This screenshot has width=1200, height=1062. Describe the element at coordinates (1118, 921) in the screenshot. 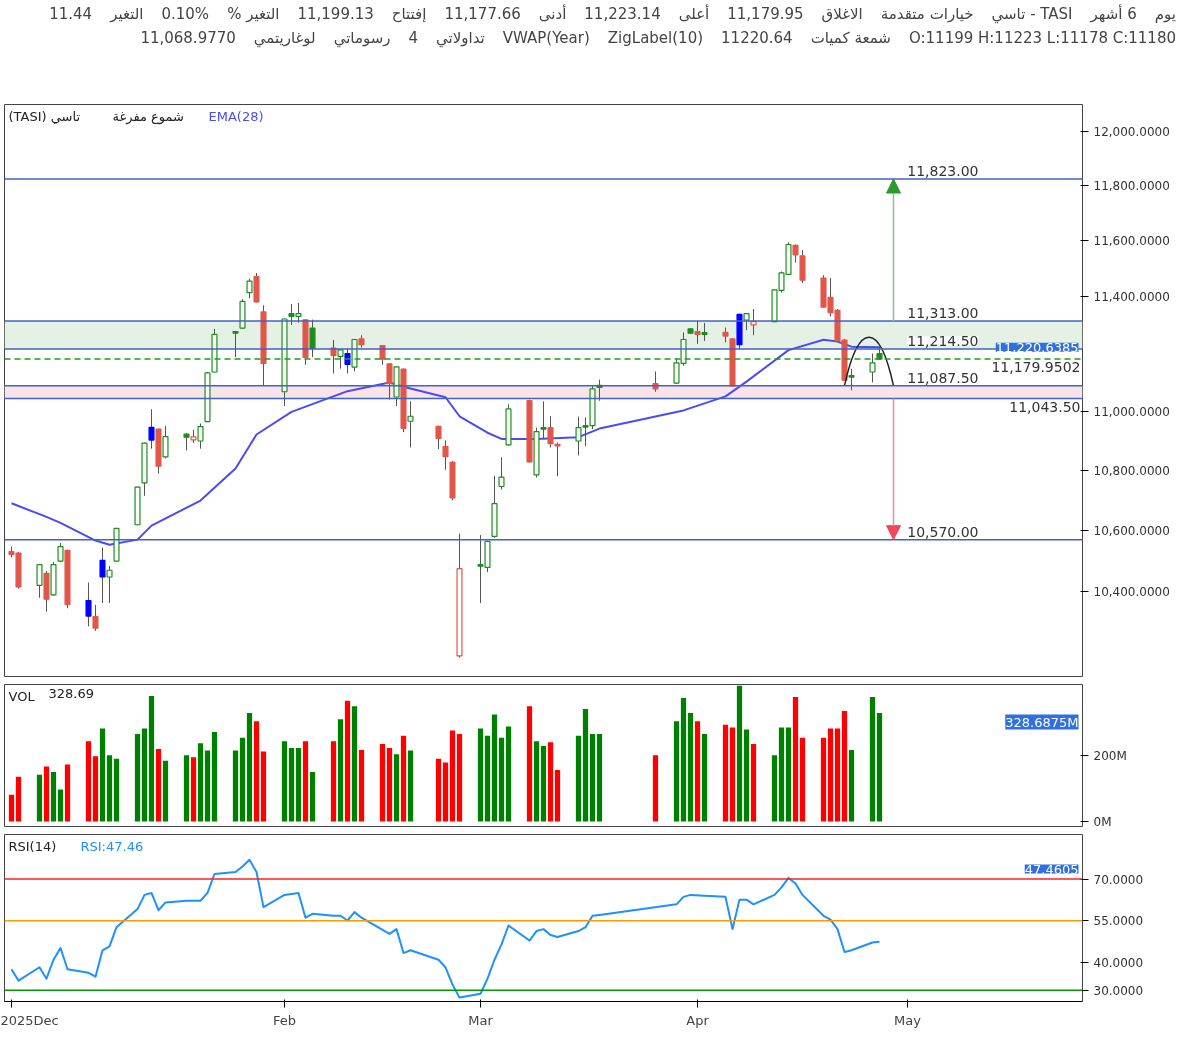

I see `y-tick-label: 55.0000` at that location.